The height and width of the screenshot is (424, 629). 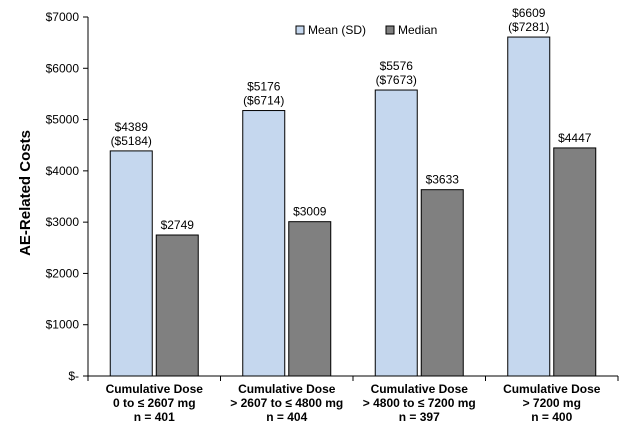 What do you see at coordinates (73, 376) in the screenshot?
I see `y-tick-label: $-` at bounding box center [73, 376].